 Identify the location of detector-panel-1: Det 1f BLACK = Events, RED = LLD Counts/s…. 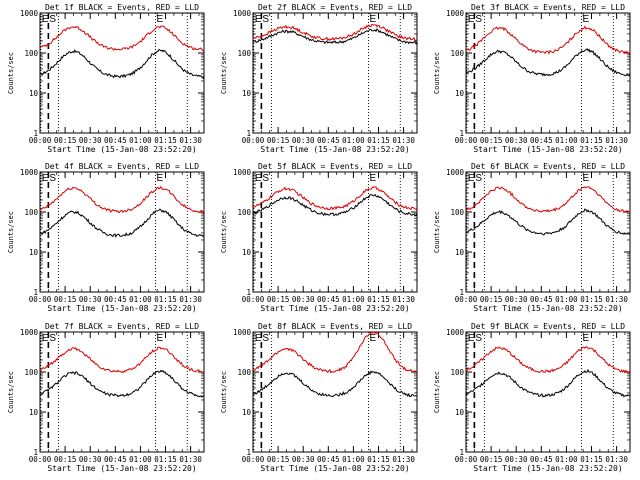
(106, 78).